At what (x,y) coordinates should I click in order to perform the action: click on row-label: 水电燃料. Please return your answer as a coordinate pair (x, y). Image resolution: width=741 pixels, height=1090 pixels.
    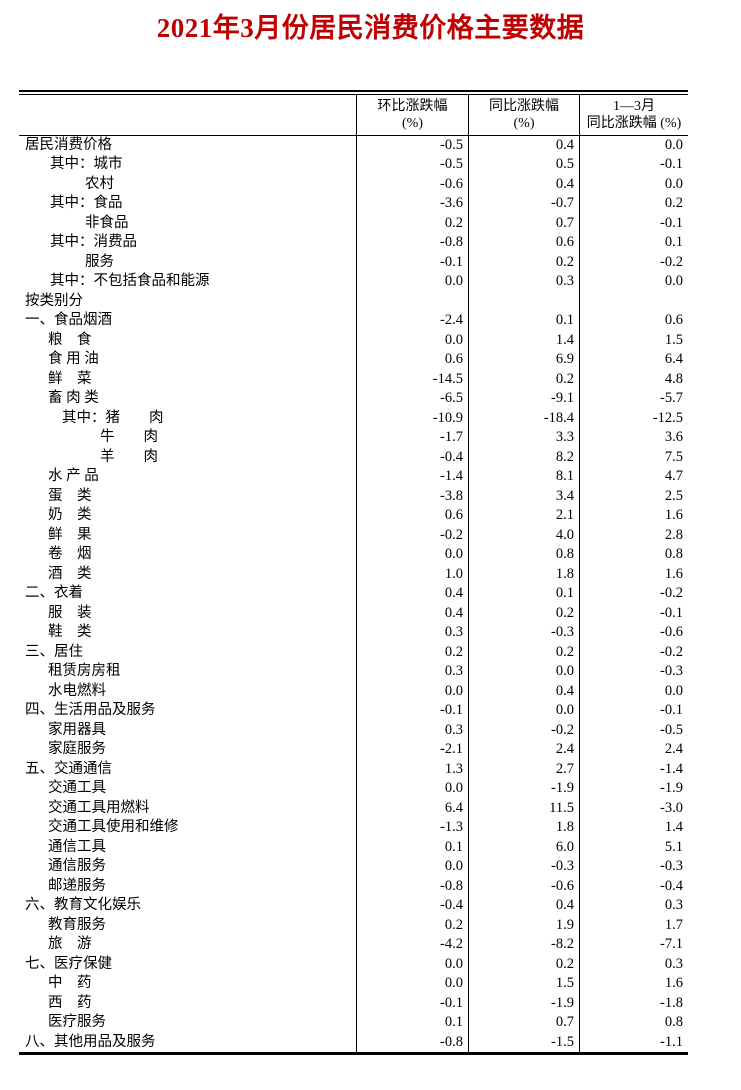
    Looking at the image, I should click on (77, 690).